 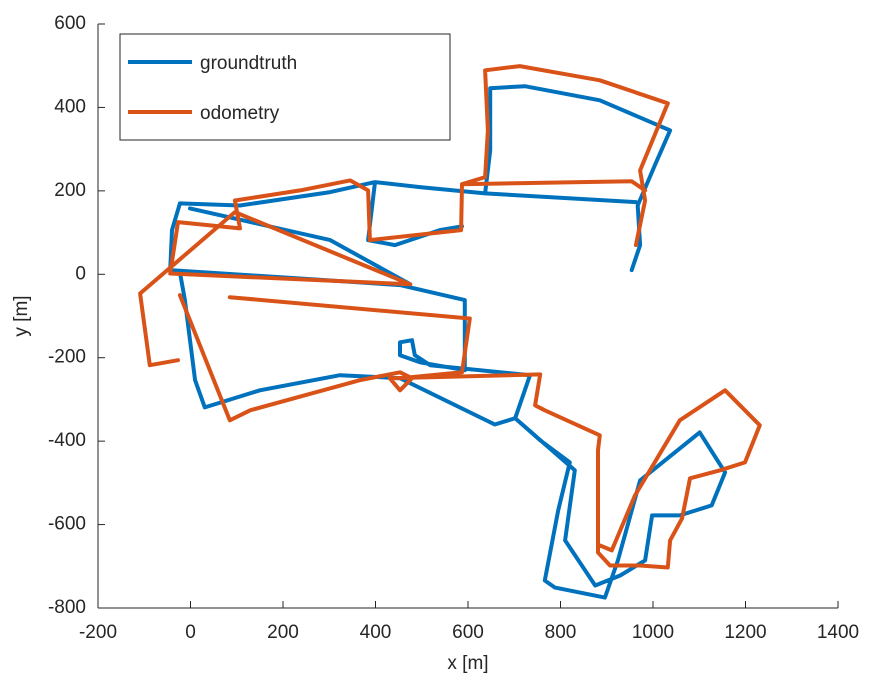 What do you see at coordinates (70, 106) in the screenshot?
I see `y-tick-label: 400` at bounding box center [70, 106].